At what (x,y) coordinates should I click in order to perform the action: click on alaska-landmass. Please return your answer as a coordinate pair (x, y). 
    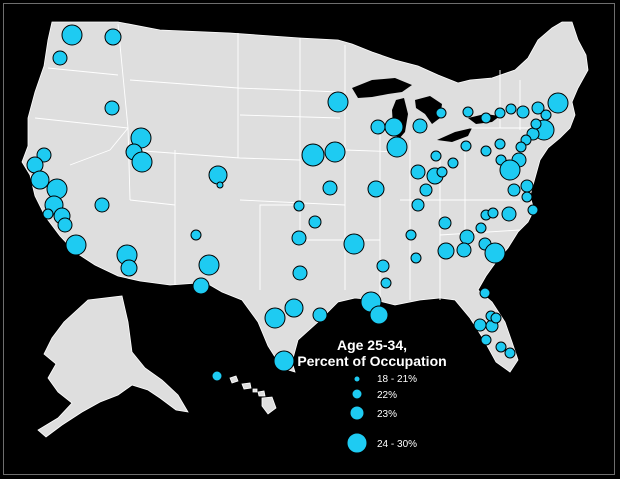
    Looking at the image, I should click on (113, 366).